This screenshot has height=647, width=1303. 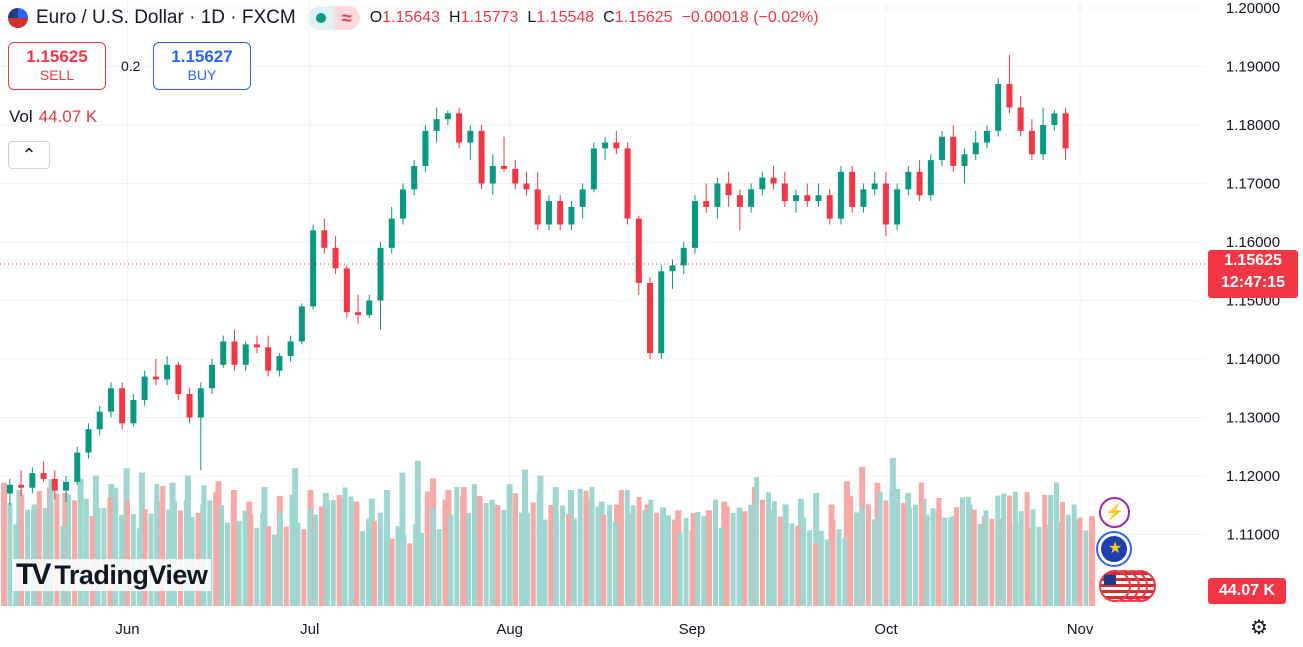 I want to click on buy-button: 1.15627 BUY, so click(x=202, y=66).